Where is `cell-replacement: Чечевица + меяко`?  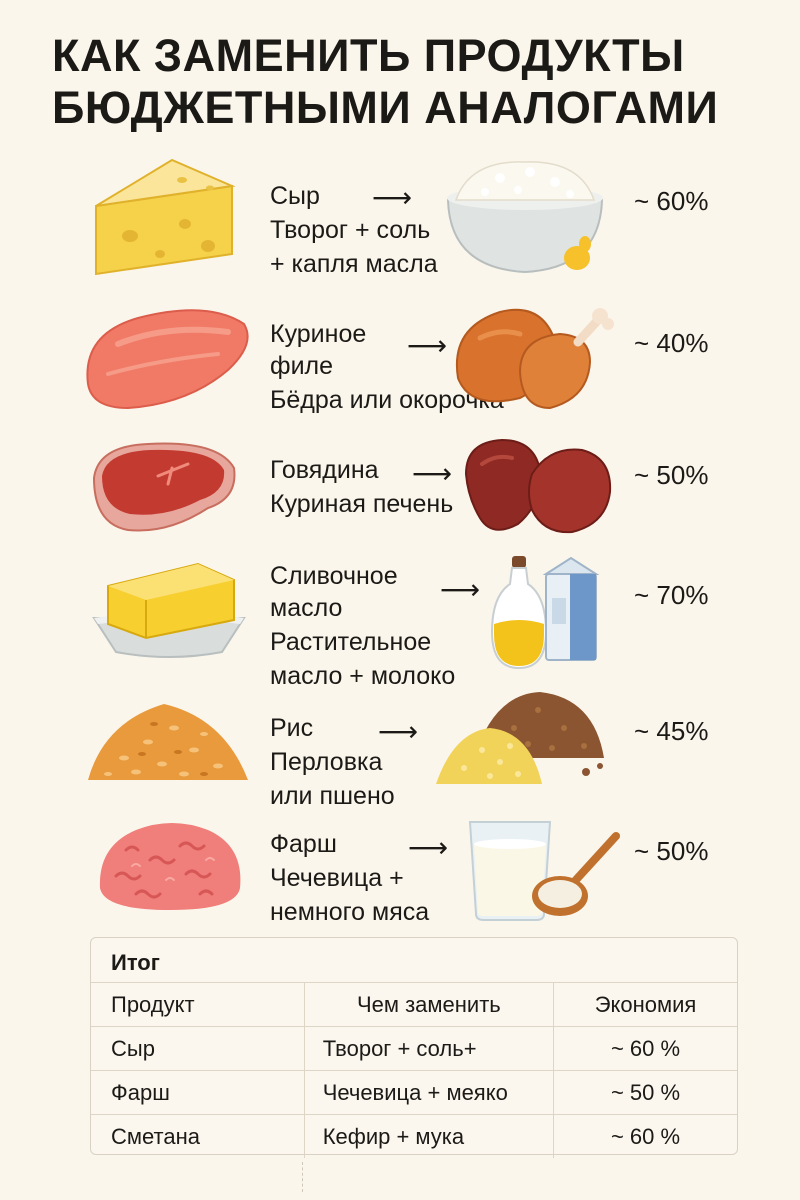 cell-replacement: Чечевица + меяко is located at coordinates (428, 1092).